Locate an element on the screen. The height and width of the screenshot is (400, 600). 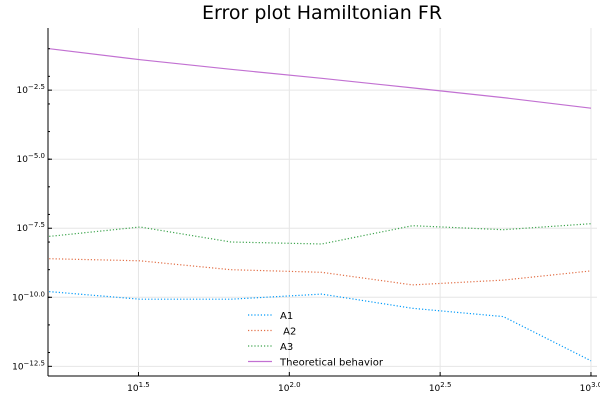
x-tick-label: 103.0 is located at coordinates (590, 387).